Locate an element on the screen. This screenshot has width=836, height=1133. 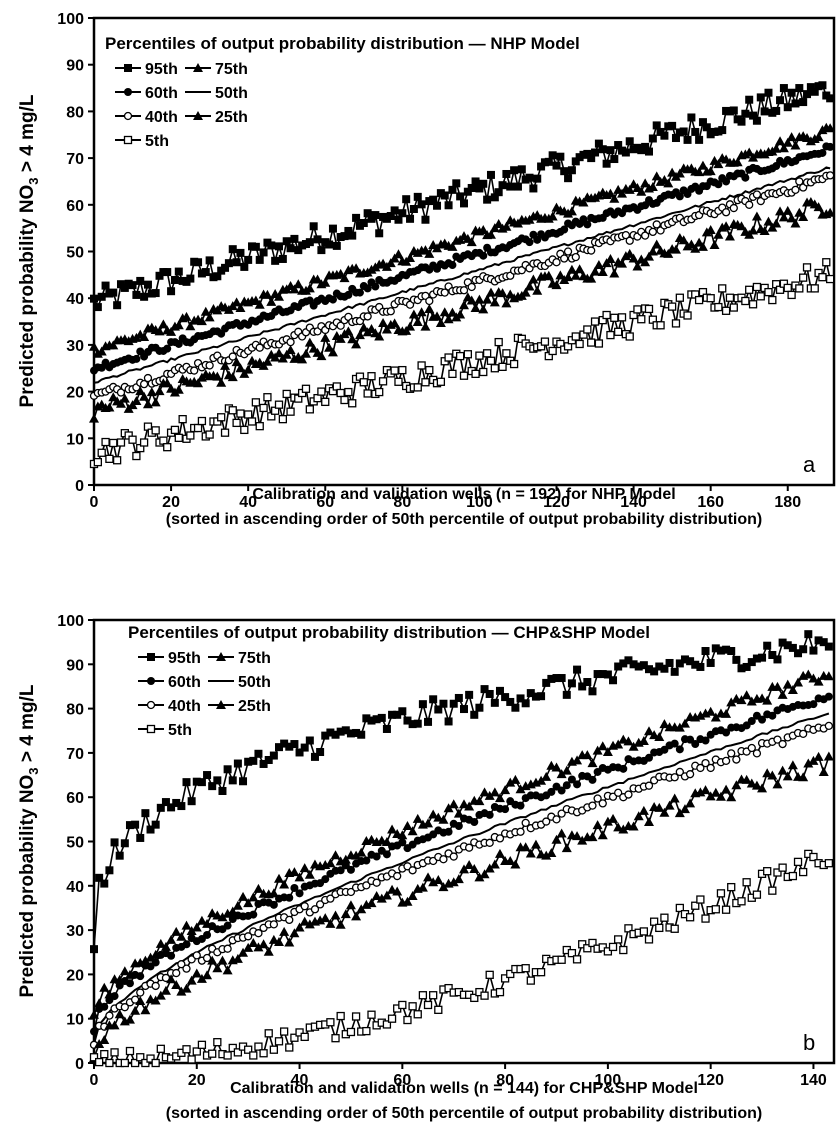
y-tick-label: 100 is located at coordinates (70, 621).